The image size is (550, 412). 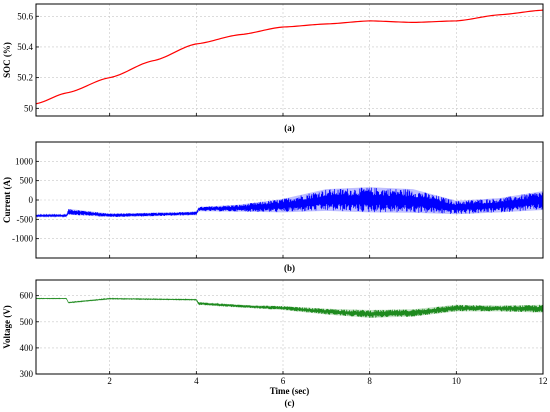 I want to click on y-tick-label: 50.6, so click(x=25, y=16).